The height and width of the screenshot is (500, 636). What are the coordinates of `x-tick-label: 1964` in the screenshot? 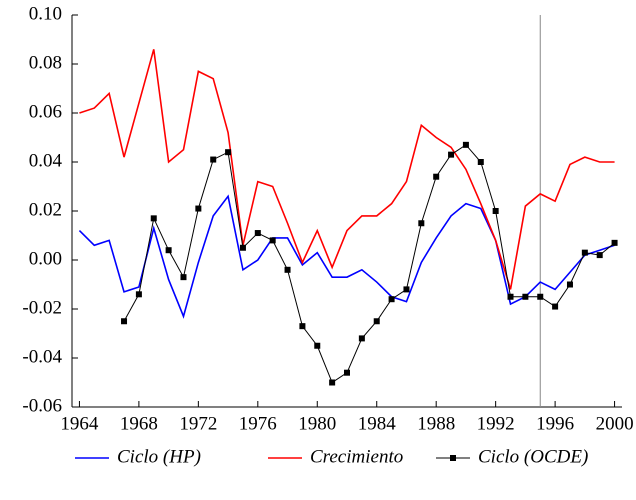 It's located at (79, 423).